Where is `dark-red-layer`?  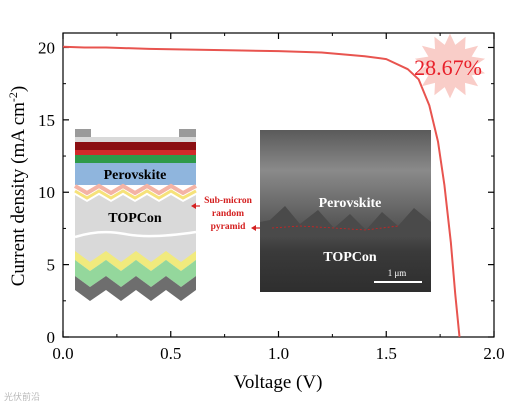
dark-red-layer is located at coordinates (135, 146).